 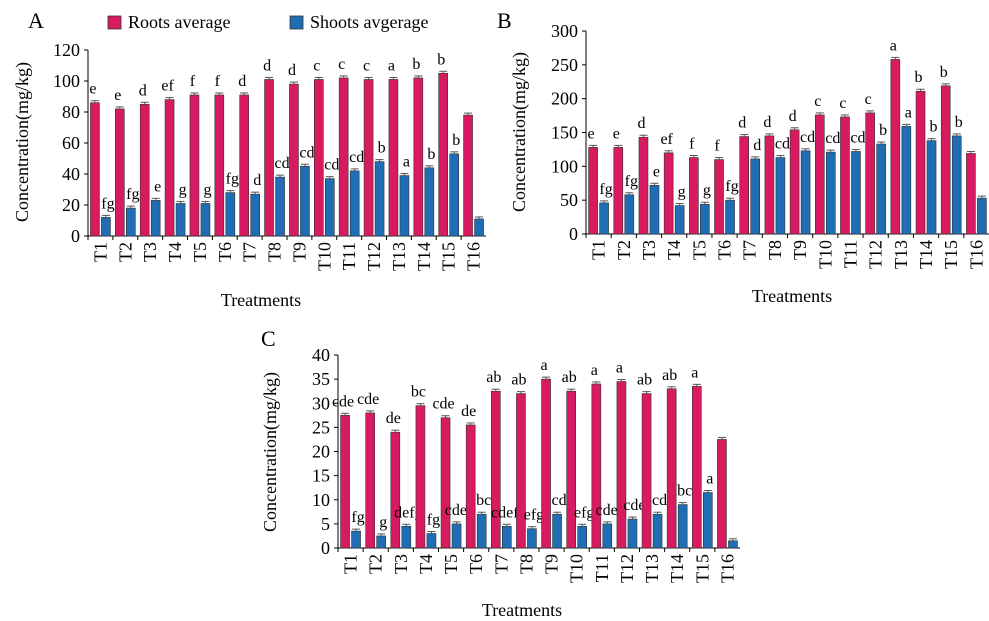 What do you see at coordinates (393, 418) in the screenshot?
I see `significance-label-roots: de` at bounding box center [393, 418].